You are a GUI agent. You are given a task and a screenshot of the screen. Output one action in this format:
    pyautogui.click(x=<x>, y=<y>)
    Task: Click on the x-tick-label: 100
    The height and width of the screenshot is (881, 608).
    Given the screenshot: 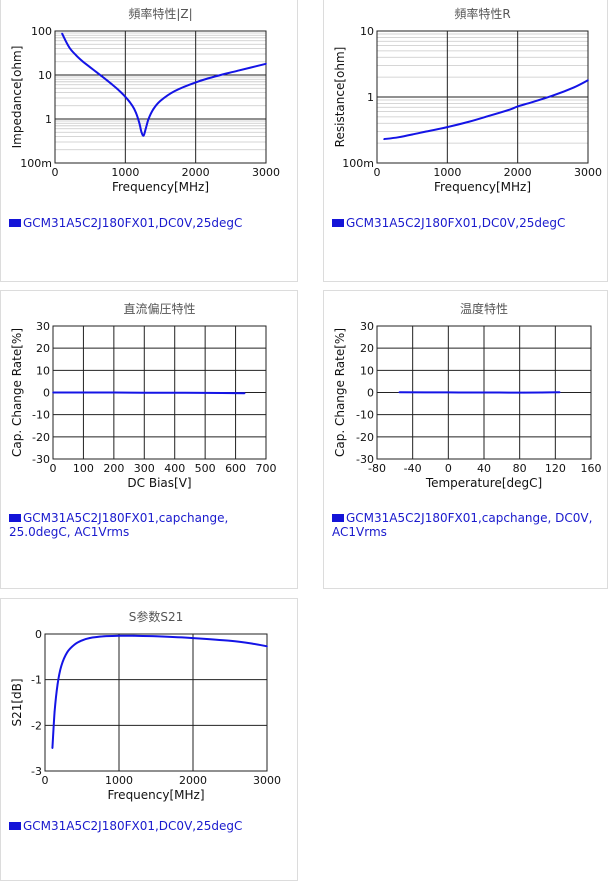 What is the action you would take?
    pyautogui.click(x=83, y=468)
    